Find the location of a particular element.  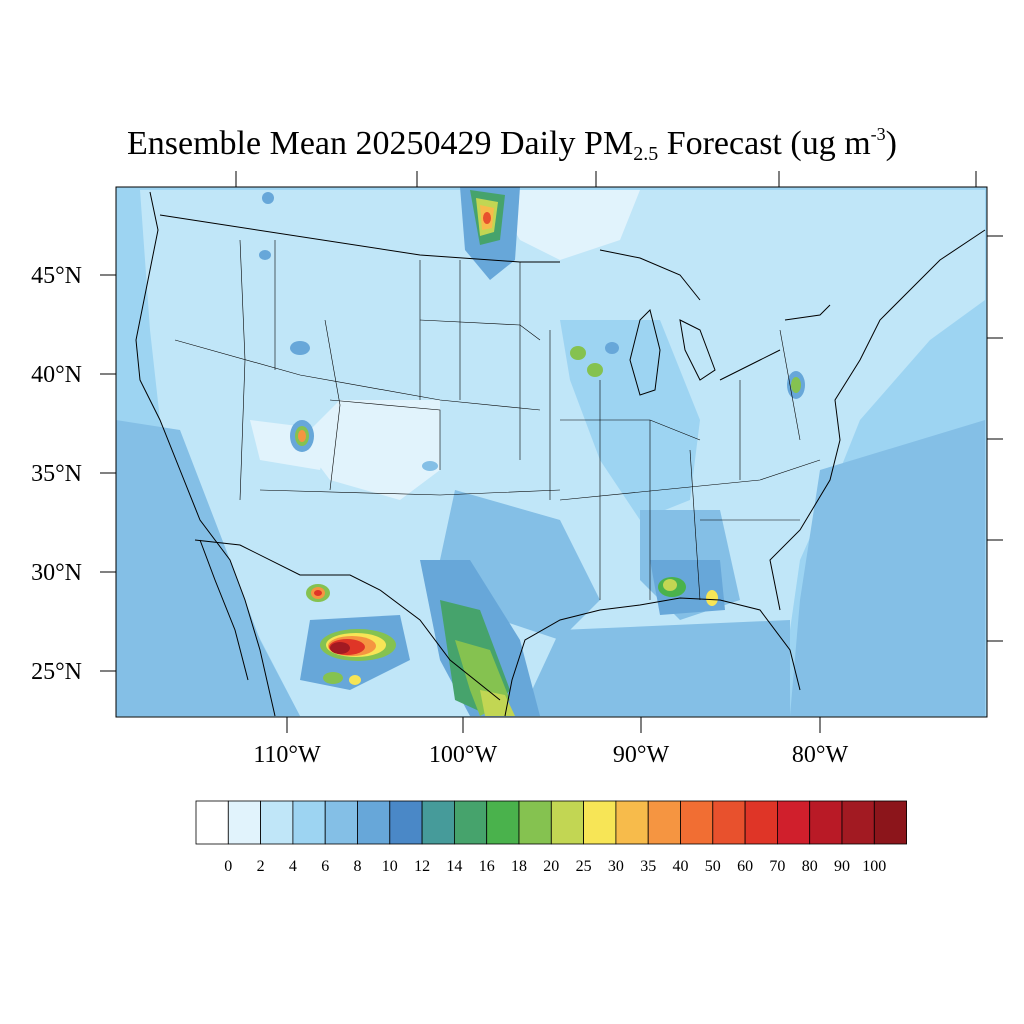

colorbar-labels: 0 2 4 6 8 10 12 14 16 18 20 25 30 35 40 50 60 70 80 90 100 is located at coordinates (555, 866).